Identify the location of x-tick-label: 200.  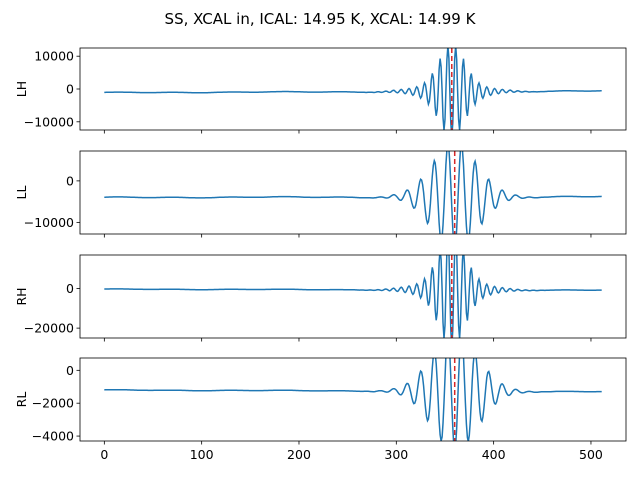
(299, 454).